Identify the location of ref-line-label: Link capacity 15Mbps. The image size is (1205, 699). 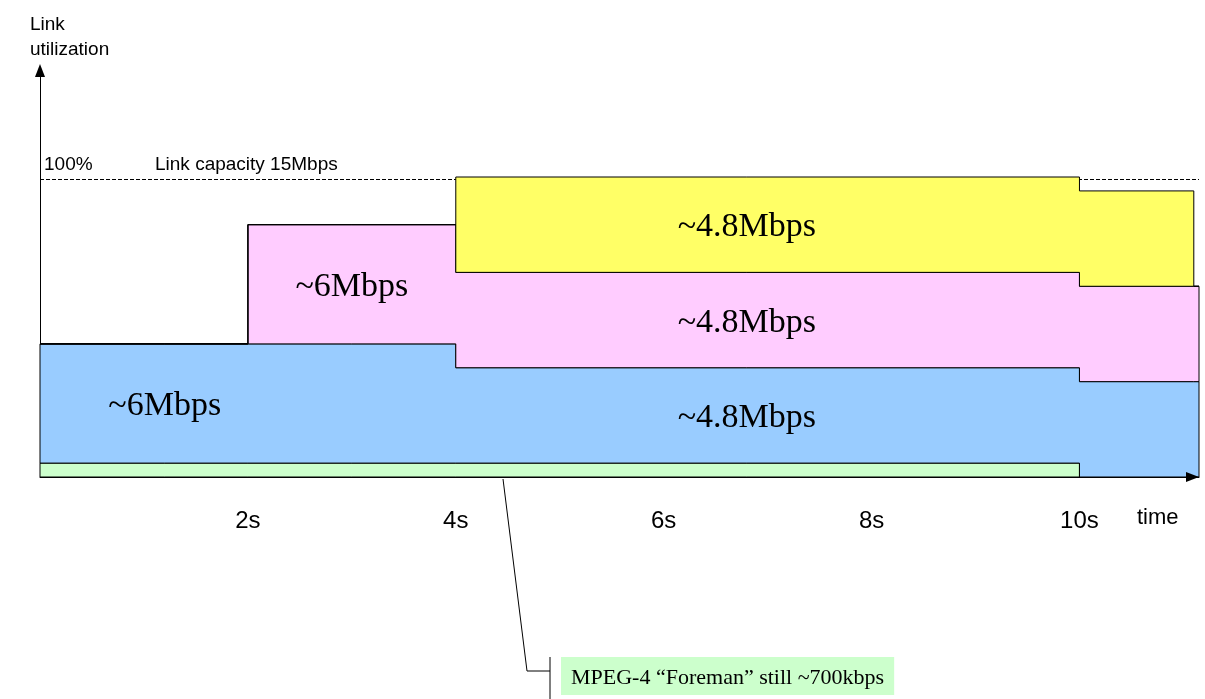
(246, 163).